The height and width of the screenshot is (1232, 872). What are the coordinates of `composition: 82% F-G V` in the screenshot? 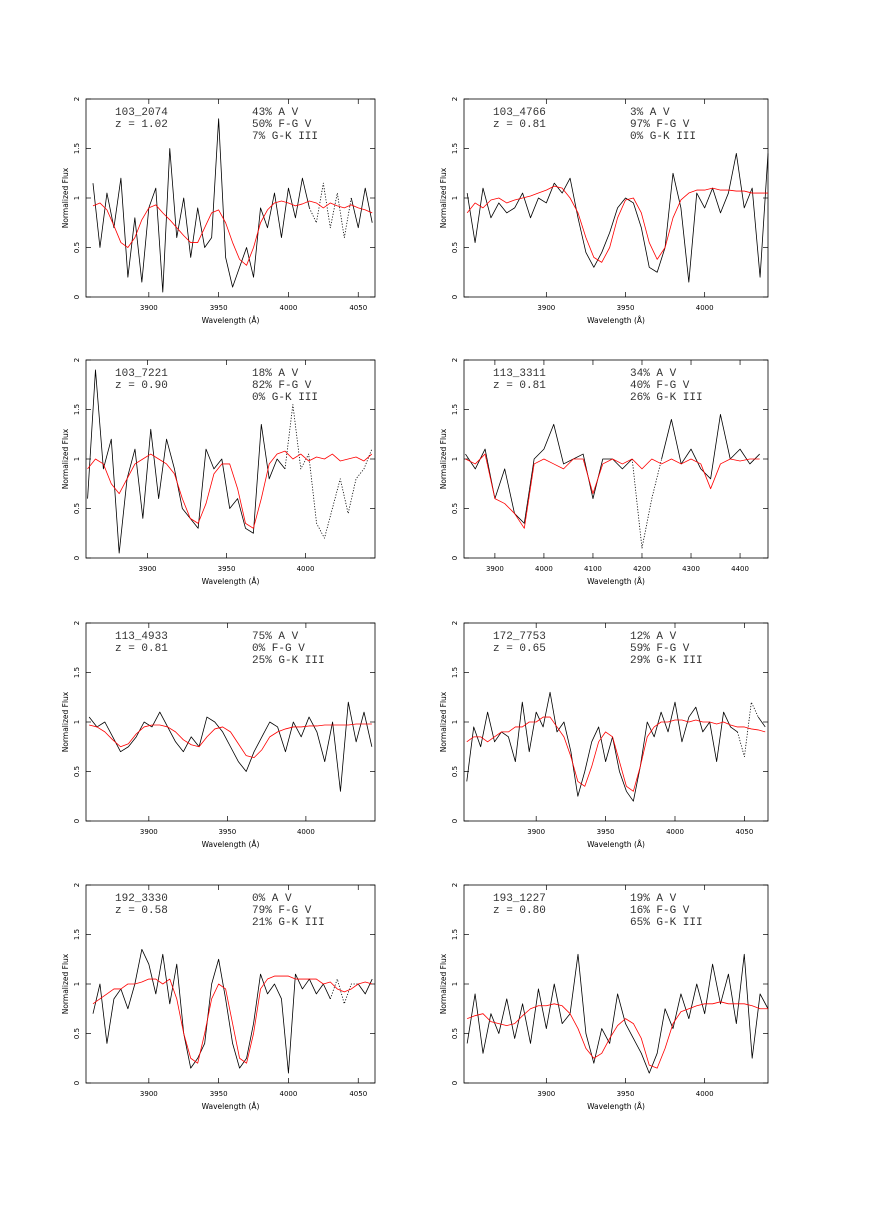 It's located at (282, 386).